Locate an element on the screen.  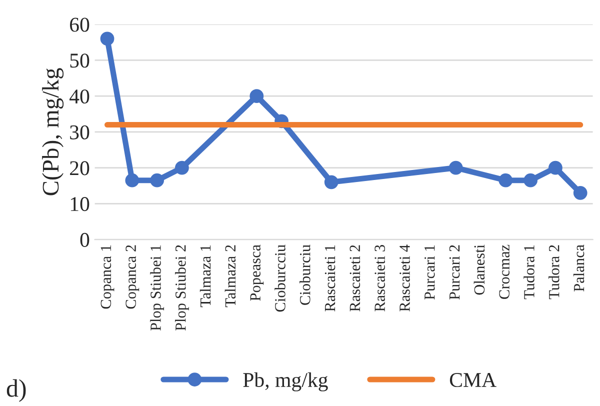
x-tick-label: Cioburciu is located at coordinates (305, 274).